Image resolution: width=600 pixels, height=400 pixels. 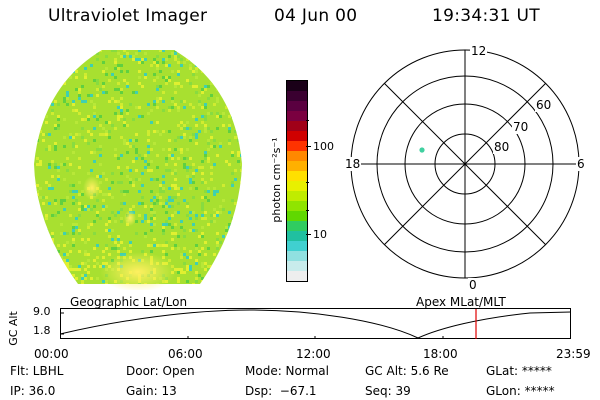 What do you see at coordinates (316, 324) in the screenshot?
I see `altitude-timeline` at bounding box center [316, 324].